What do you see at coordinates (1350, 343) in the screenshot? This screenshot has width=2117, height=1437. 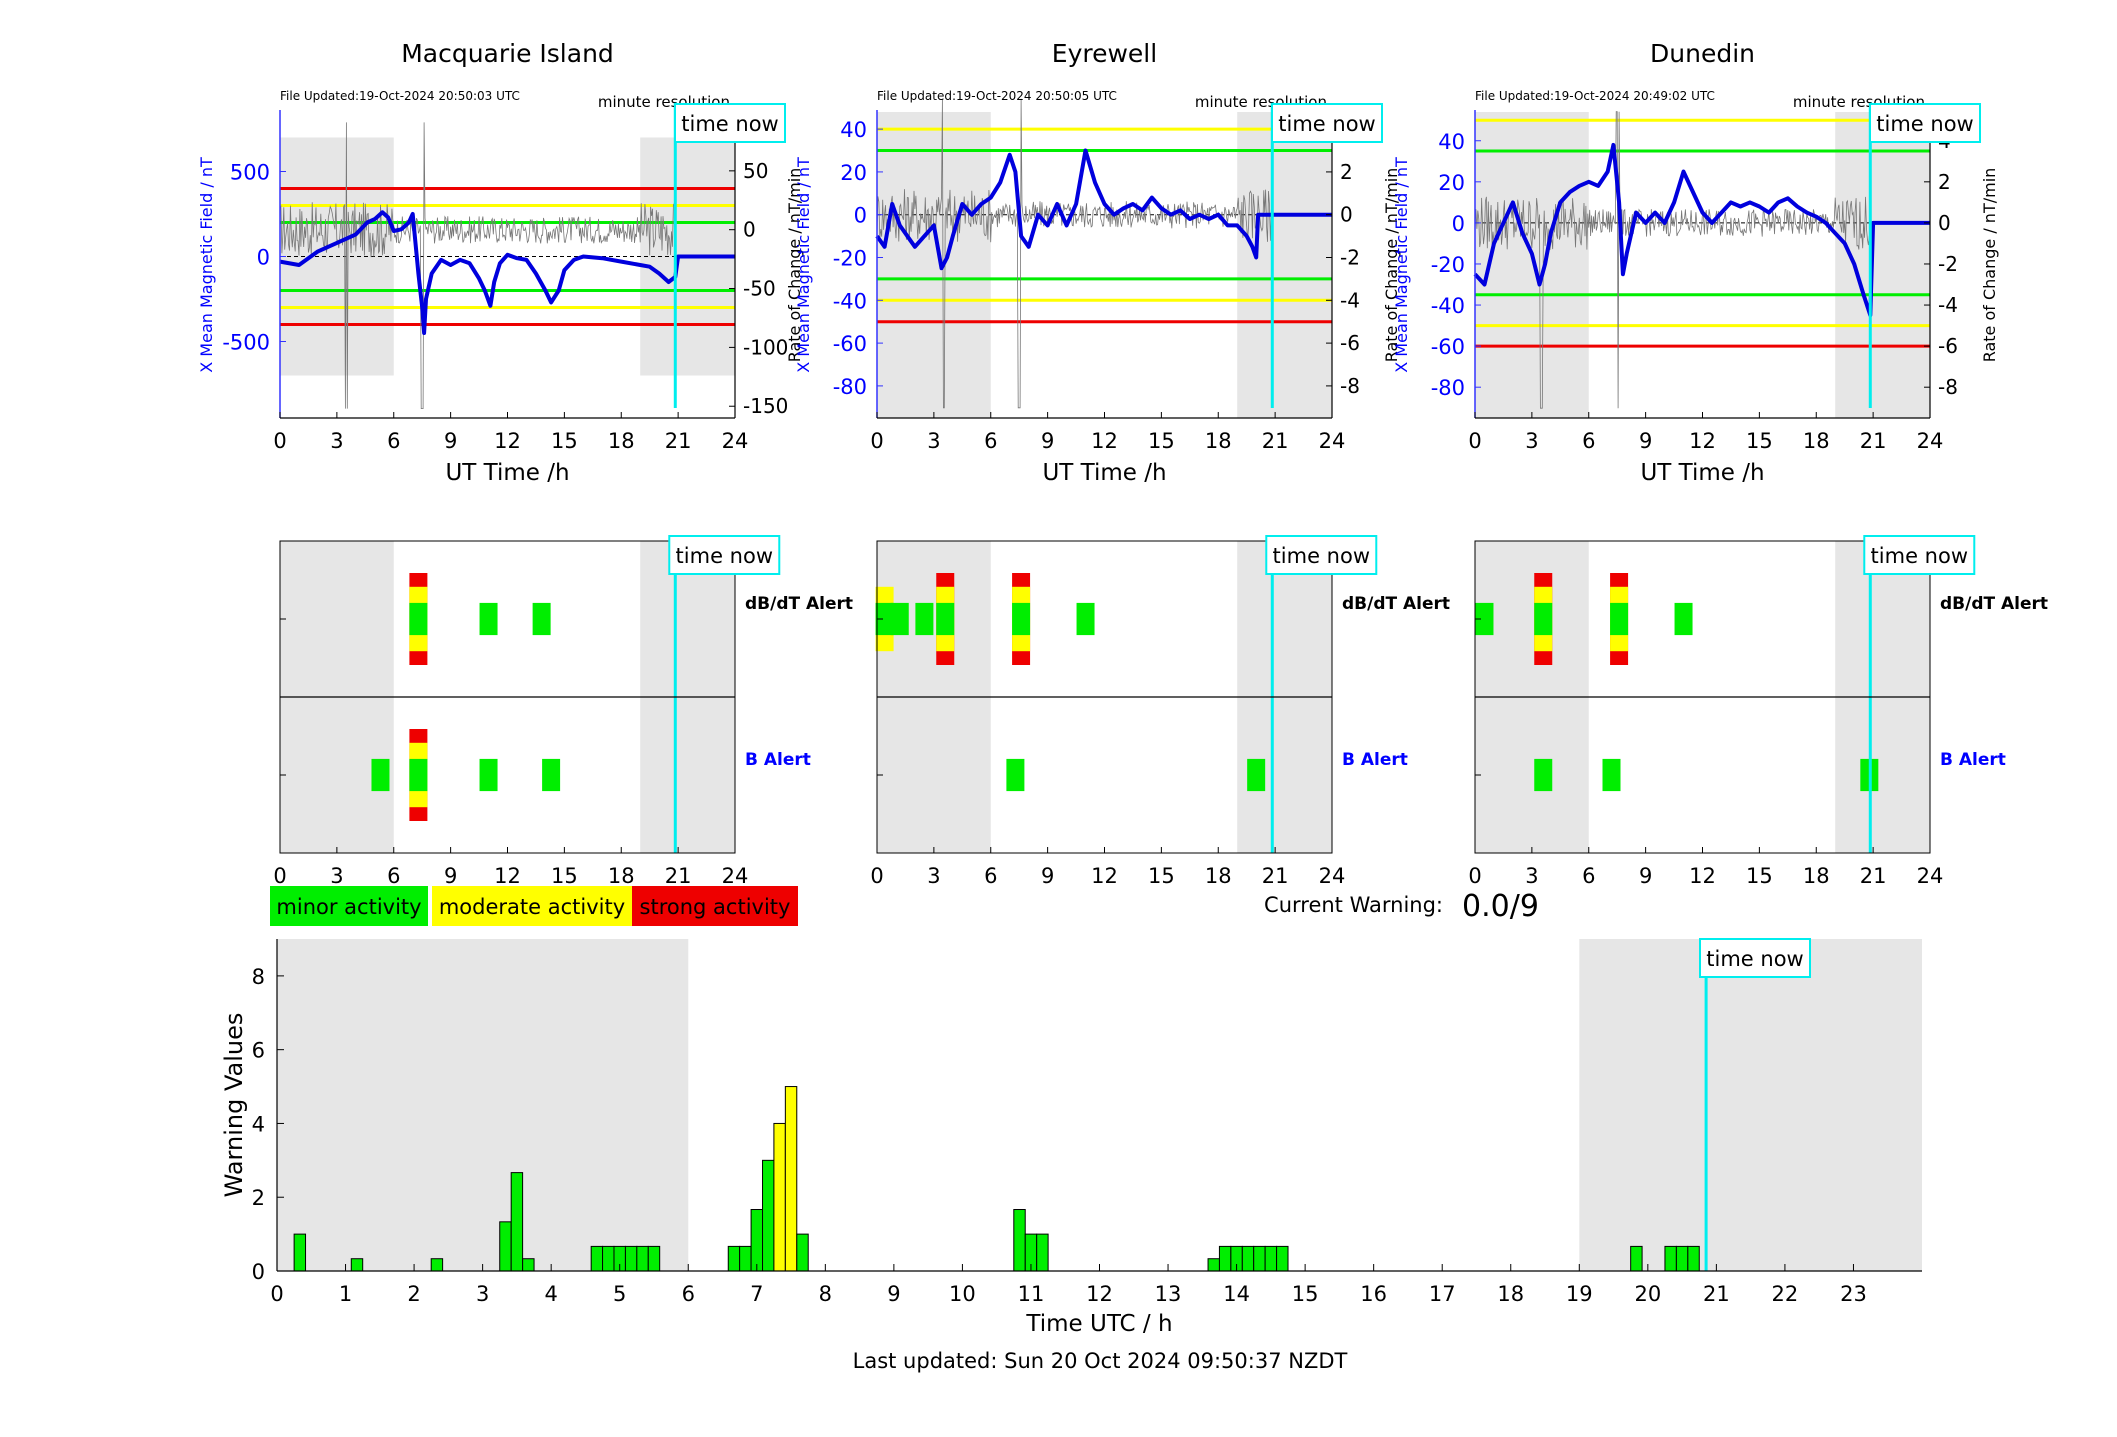 I see `right-tick-label: -6` at bounding box center [1350, 343].